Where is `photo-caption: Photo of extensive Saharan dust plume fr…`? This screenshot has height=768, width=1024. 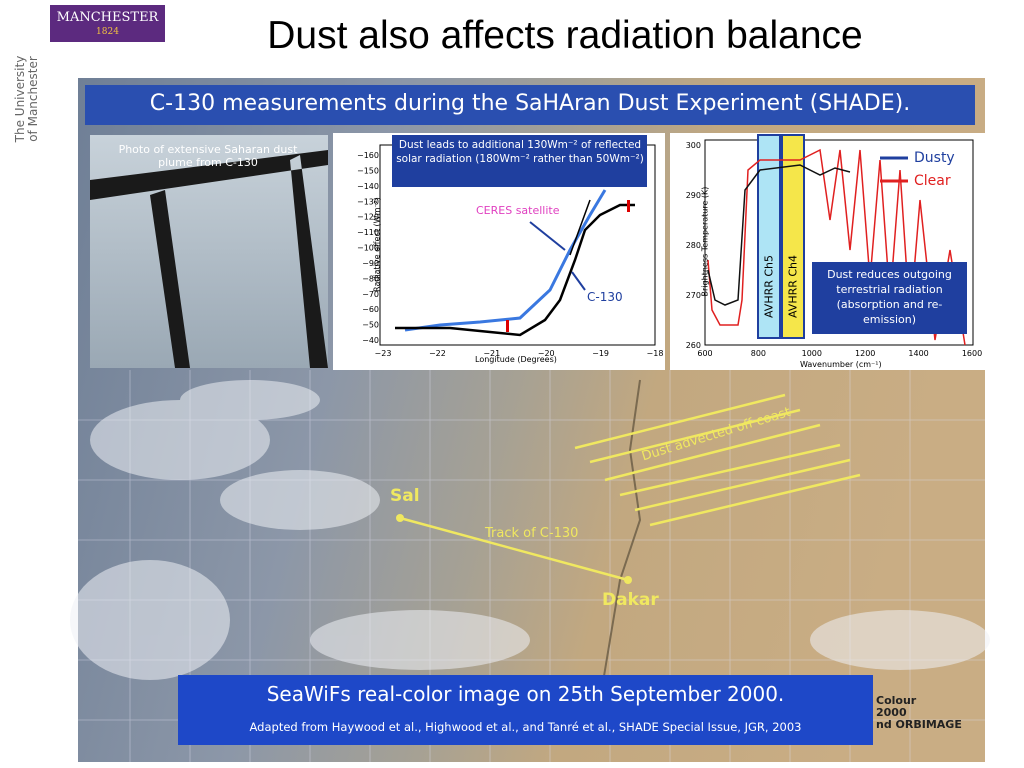
photo-caption: Photo of extensive Saharan dust plume fr… is located at coordinates (208, 156).